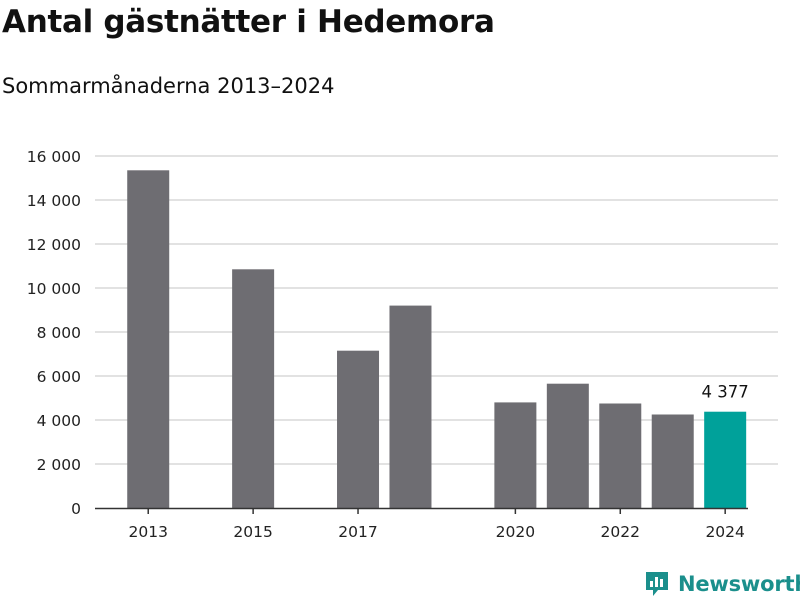 The height and width of the screenshot is (600, 800). What do you see at coordinates (357, 532) in the screenshot?
I see `x-tick-label: 2017` at bounding box center [357, 532].